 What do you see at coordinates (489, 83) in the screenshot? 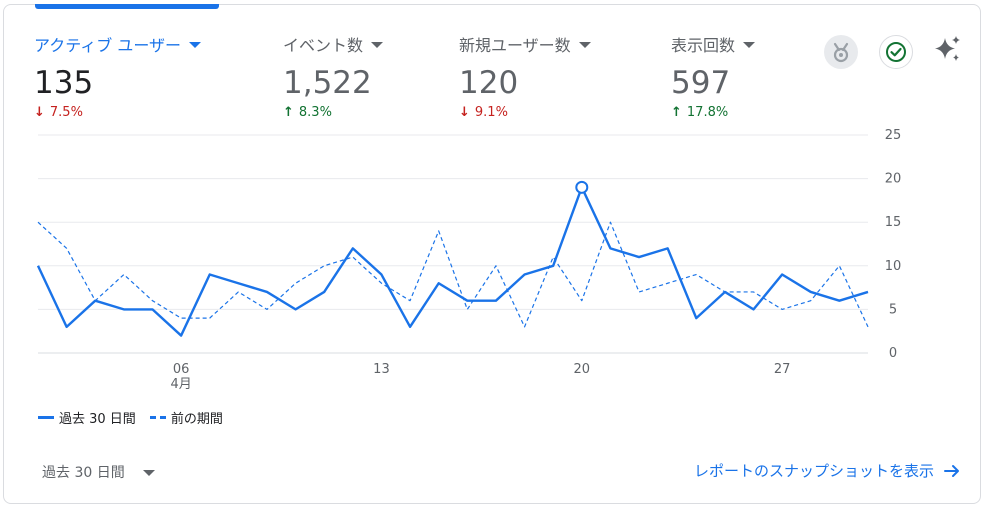
I see `metric-value: 120` at bounding box center [489, 83].